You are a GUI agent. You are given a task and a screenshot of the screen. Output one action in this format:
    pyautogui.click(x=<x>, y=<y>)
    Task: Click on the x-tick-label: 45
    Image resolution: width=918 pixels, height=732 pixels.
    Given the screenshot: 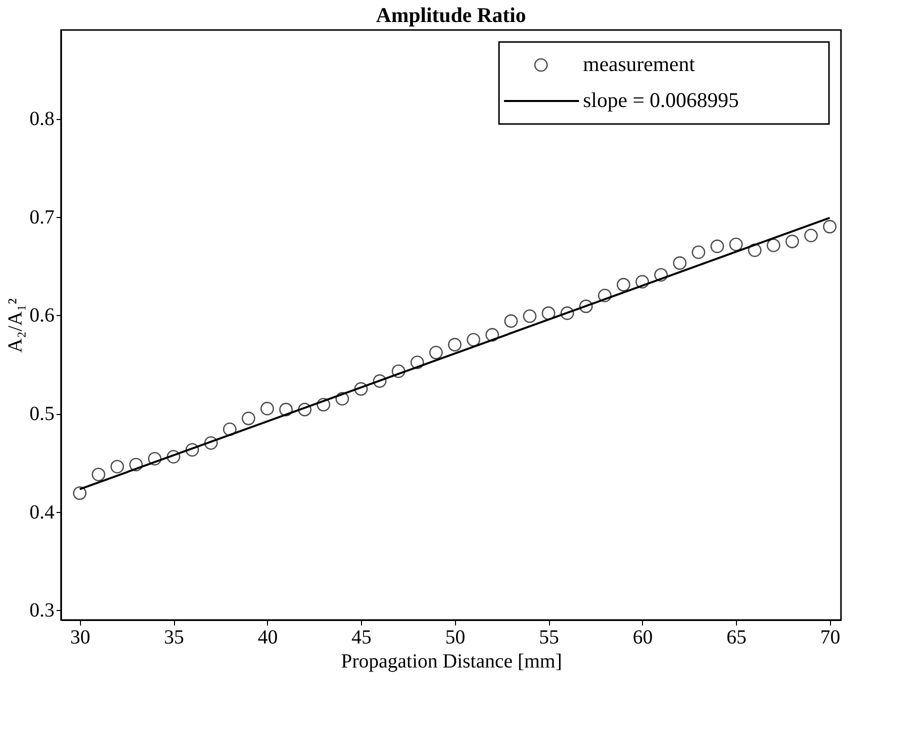 What is the action you would take?
    pyautogui.click(x=362, y=637)
    